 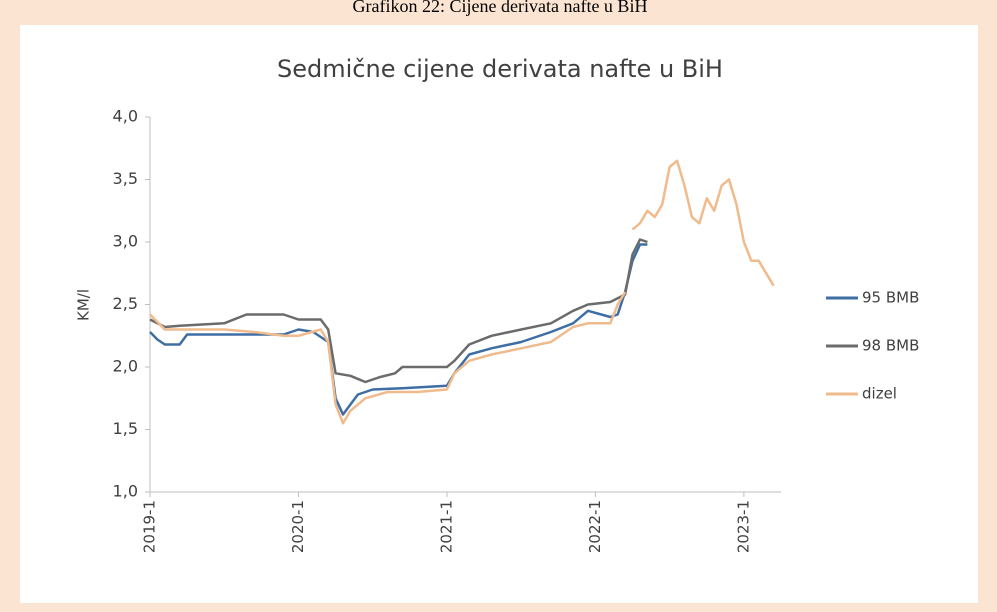 I want to click on y-tick-label: 2,5, so click(x=125, y=303).